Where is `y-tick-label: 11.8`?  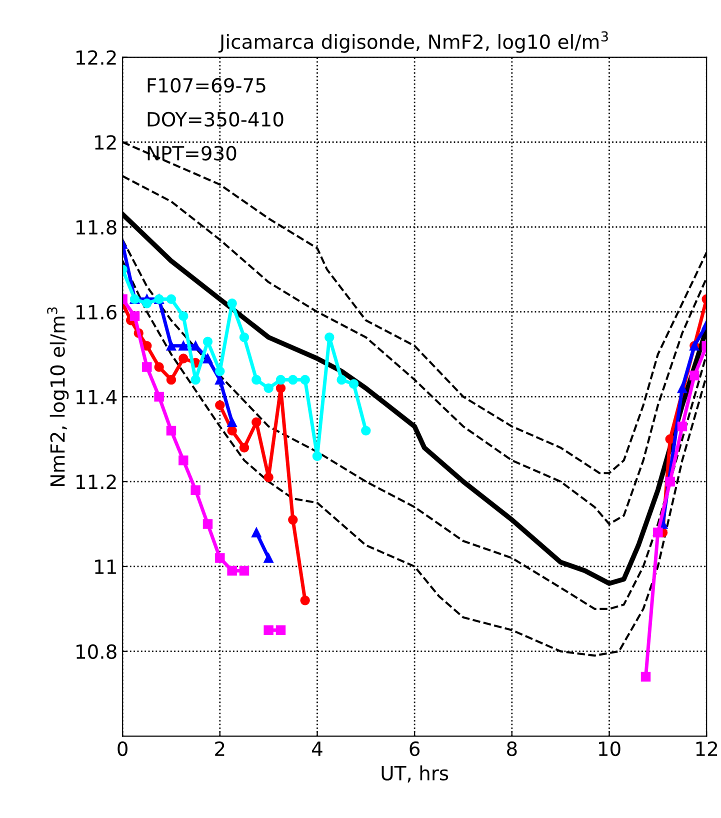
y-tick-label: 11.8 is located at coordinates (96, 227).